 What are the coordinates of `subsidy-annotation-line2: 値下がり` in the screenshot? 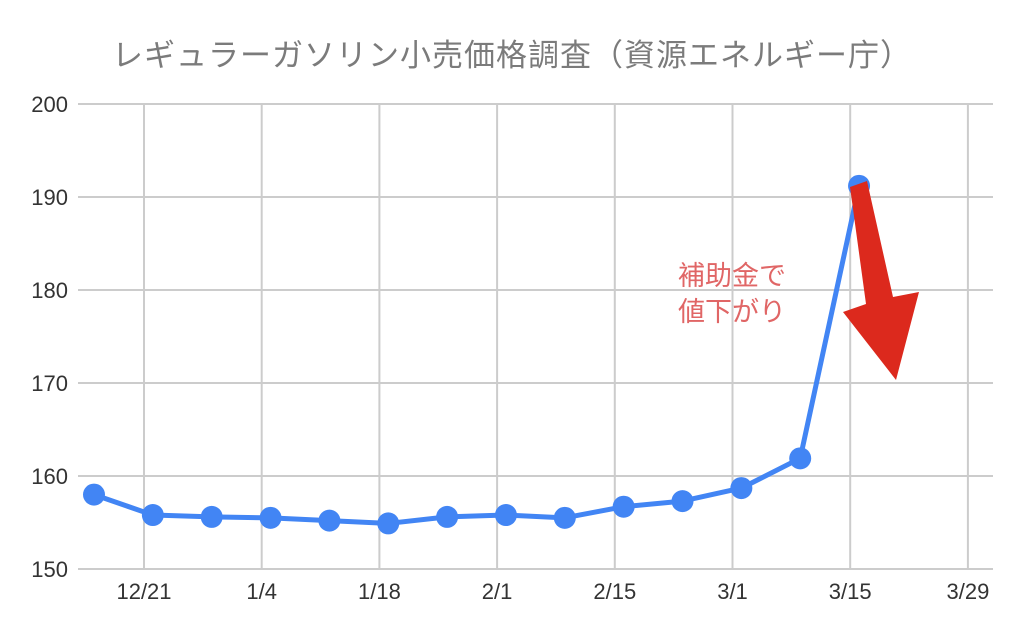 It's located at (732, 312).